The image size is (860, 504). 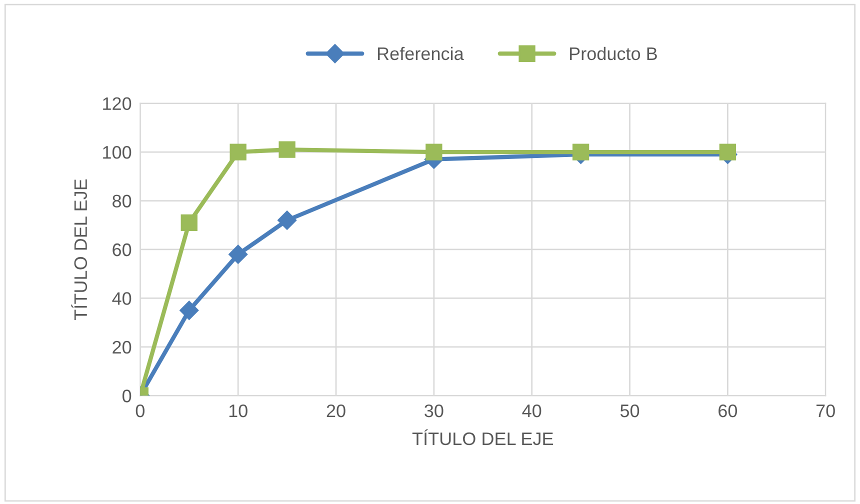 What do you see at coordinates (630, 411) in the screenshot?
I see `x-tick-label: 50` at bounding box center [630, 411].